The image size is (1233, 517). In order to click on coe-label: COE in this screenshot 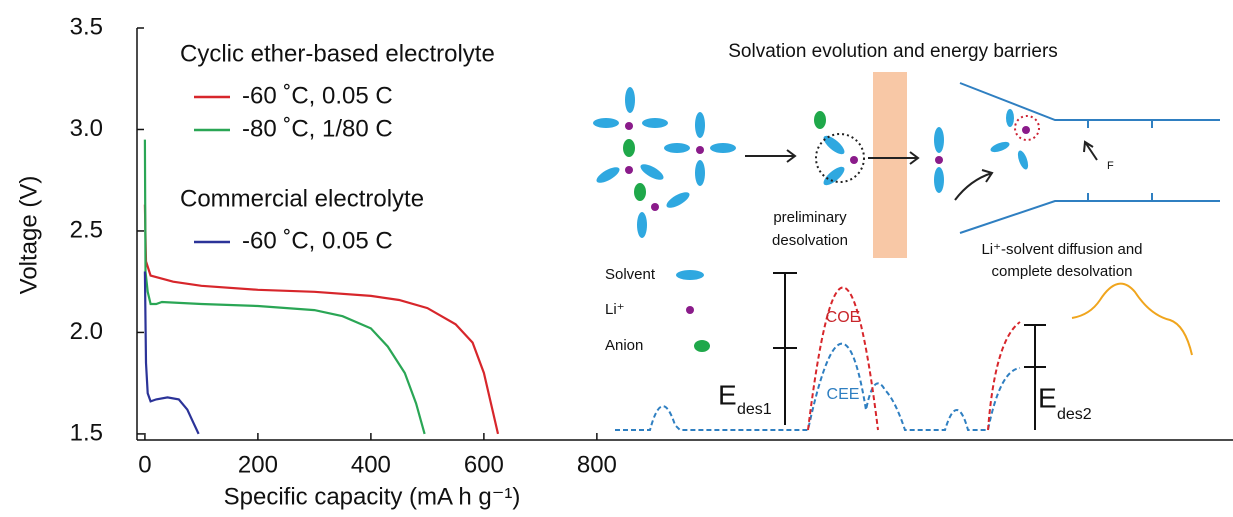, I will do `click(843, 317)`.